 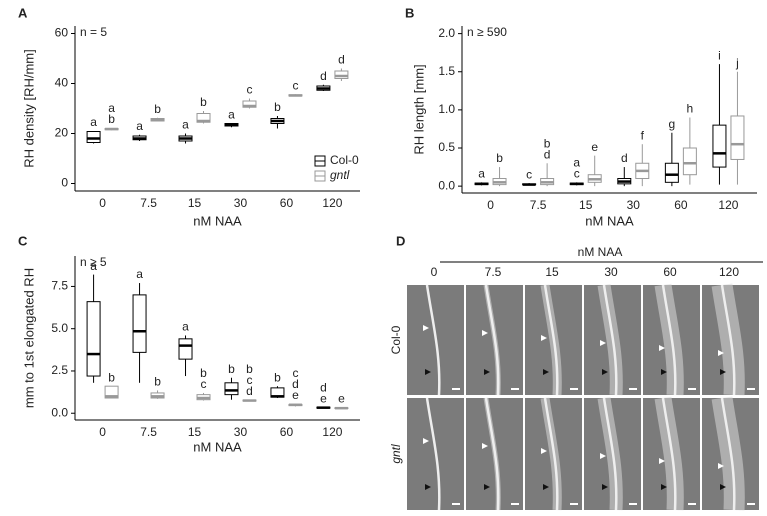 What do you see at coordinates (59, 370) in the screenshot?
I see `y-tick-label: 2.5` at bounding box center [59, 370].